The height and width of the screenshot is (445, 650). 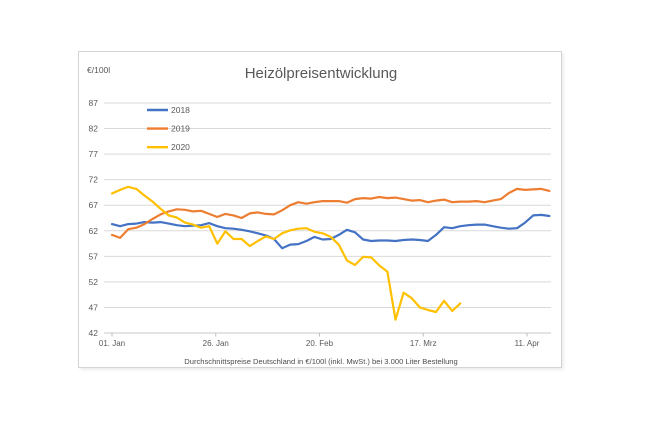 I want to click on x-tick-label: 20. Feb, so click(x=320, y=343).